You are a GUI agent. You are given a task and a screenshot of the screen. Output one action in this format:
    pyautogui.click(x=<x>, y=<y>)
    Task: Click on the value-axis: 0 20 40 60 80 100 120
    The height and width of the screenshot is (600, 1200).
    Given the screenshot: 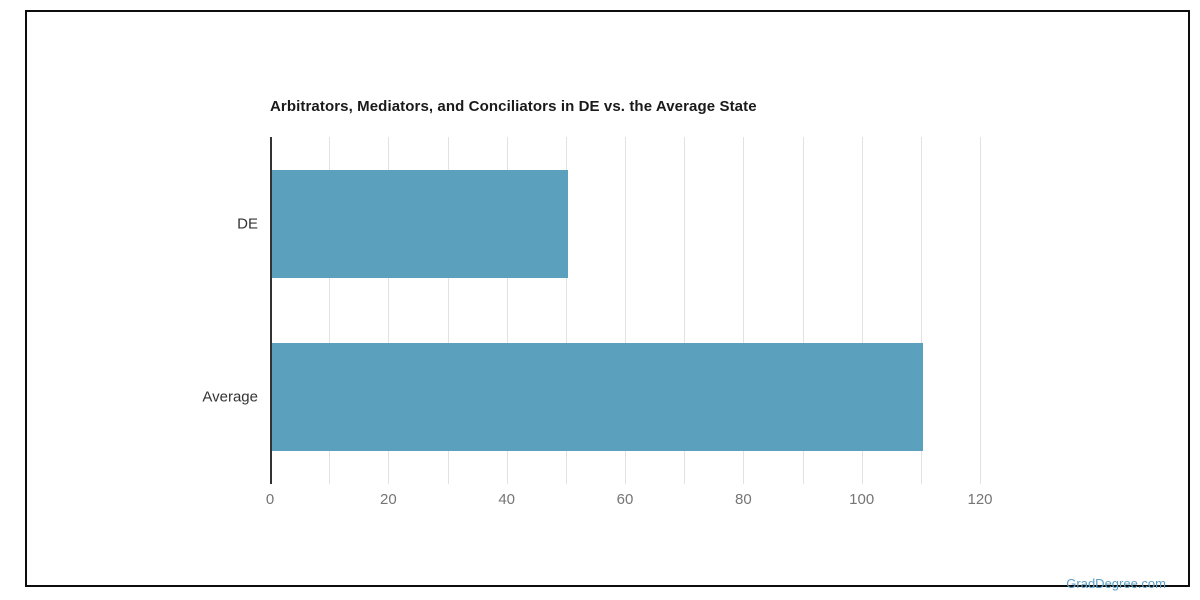 What is the action you would take?
    pyautogui.click(x=629, y=501)
    